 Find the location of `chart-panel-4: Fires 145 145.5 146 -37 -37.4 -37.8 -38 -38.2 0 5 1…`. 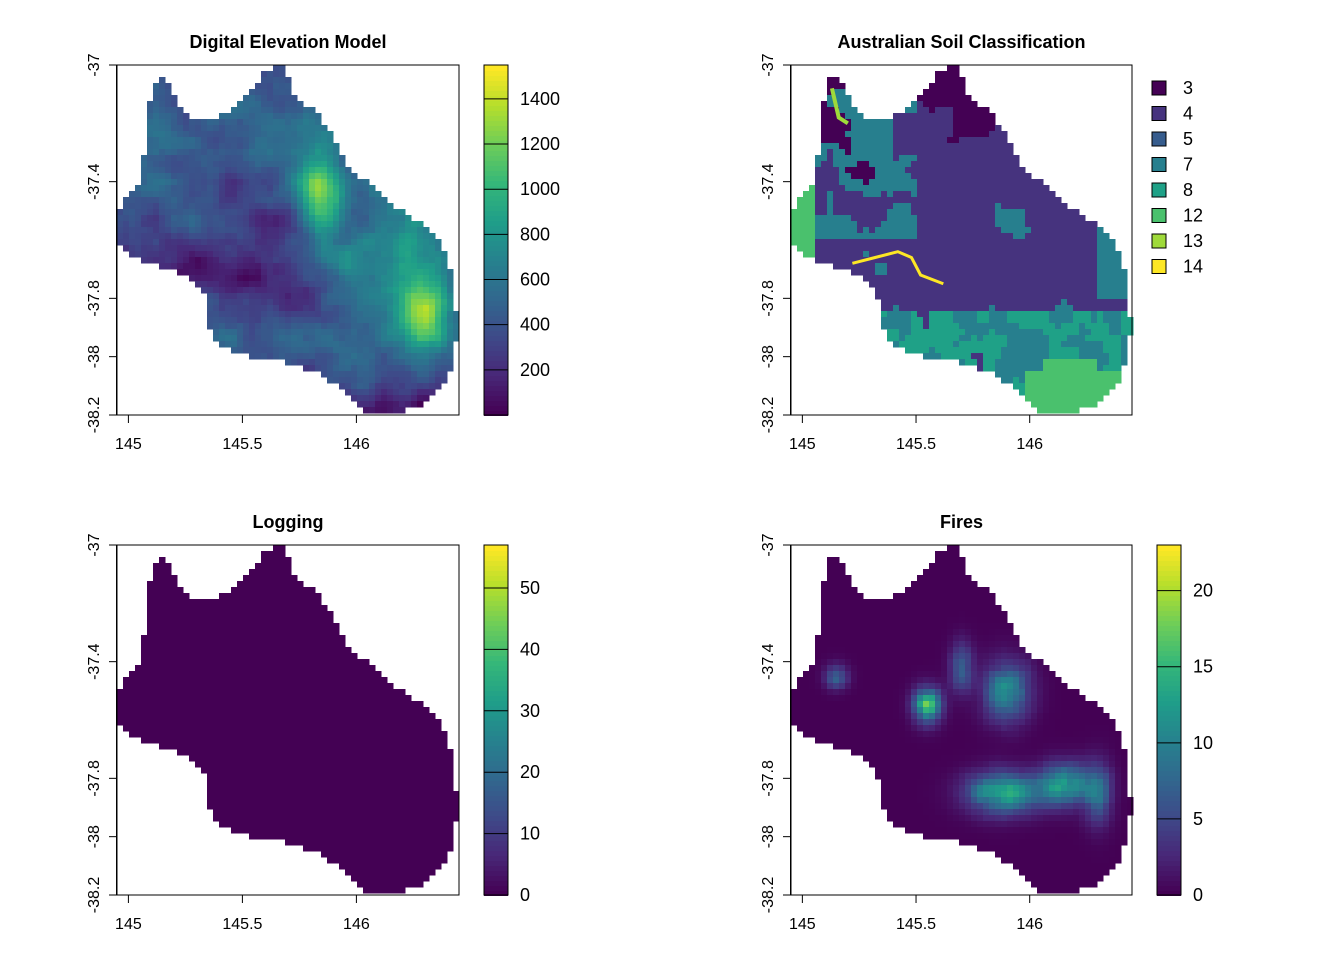

chart-panel-4: Fires 145 145.5 146 -37 -37.4 -37.8 -38 -38.2 0 5 1… is located at coordinates (986, 722).